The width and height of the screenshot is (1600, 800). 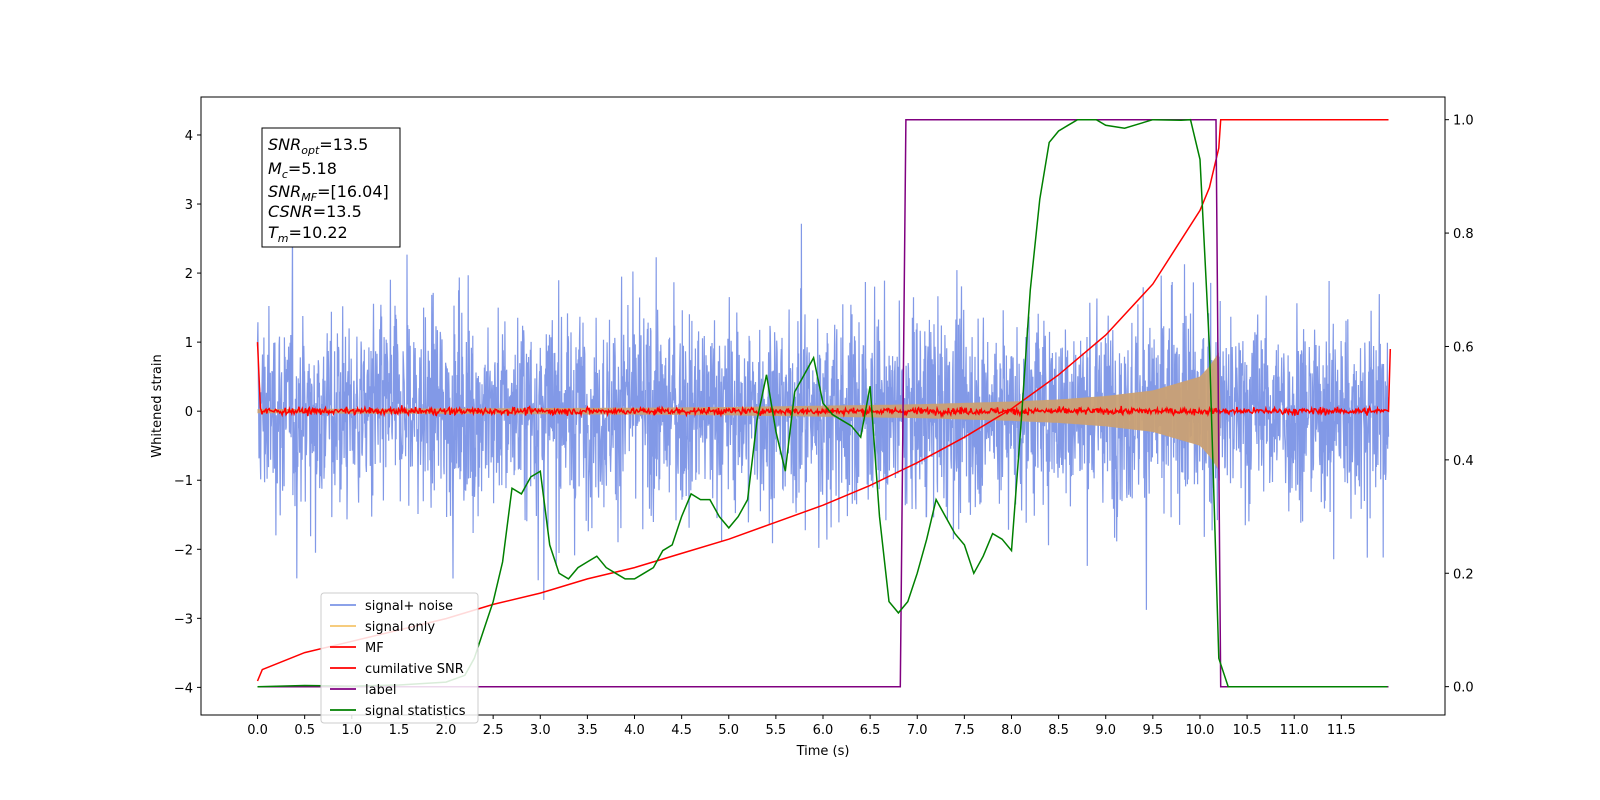 What do you see at coordinates (1459, 405) in the screenshot?
I see `y-axis-right-ticks: 1.0 0.8 0.6 0.4 0.2 0.0` at bounding box center [1459, 405].